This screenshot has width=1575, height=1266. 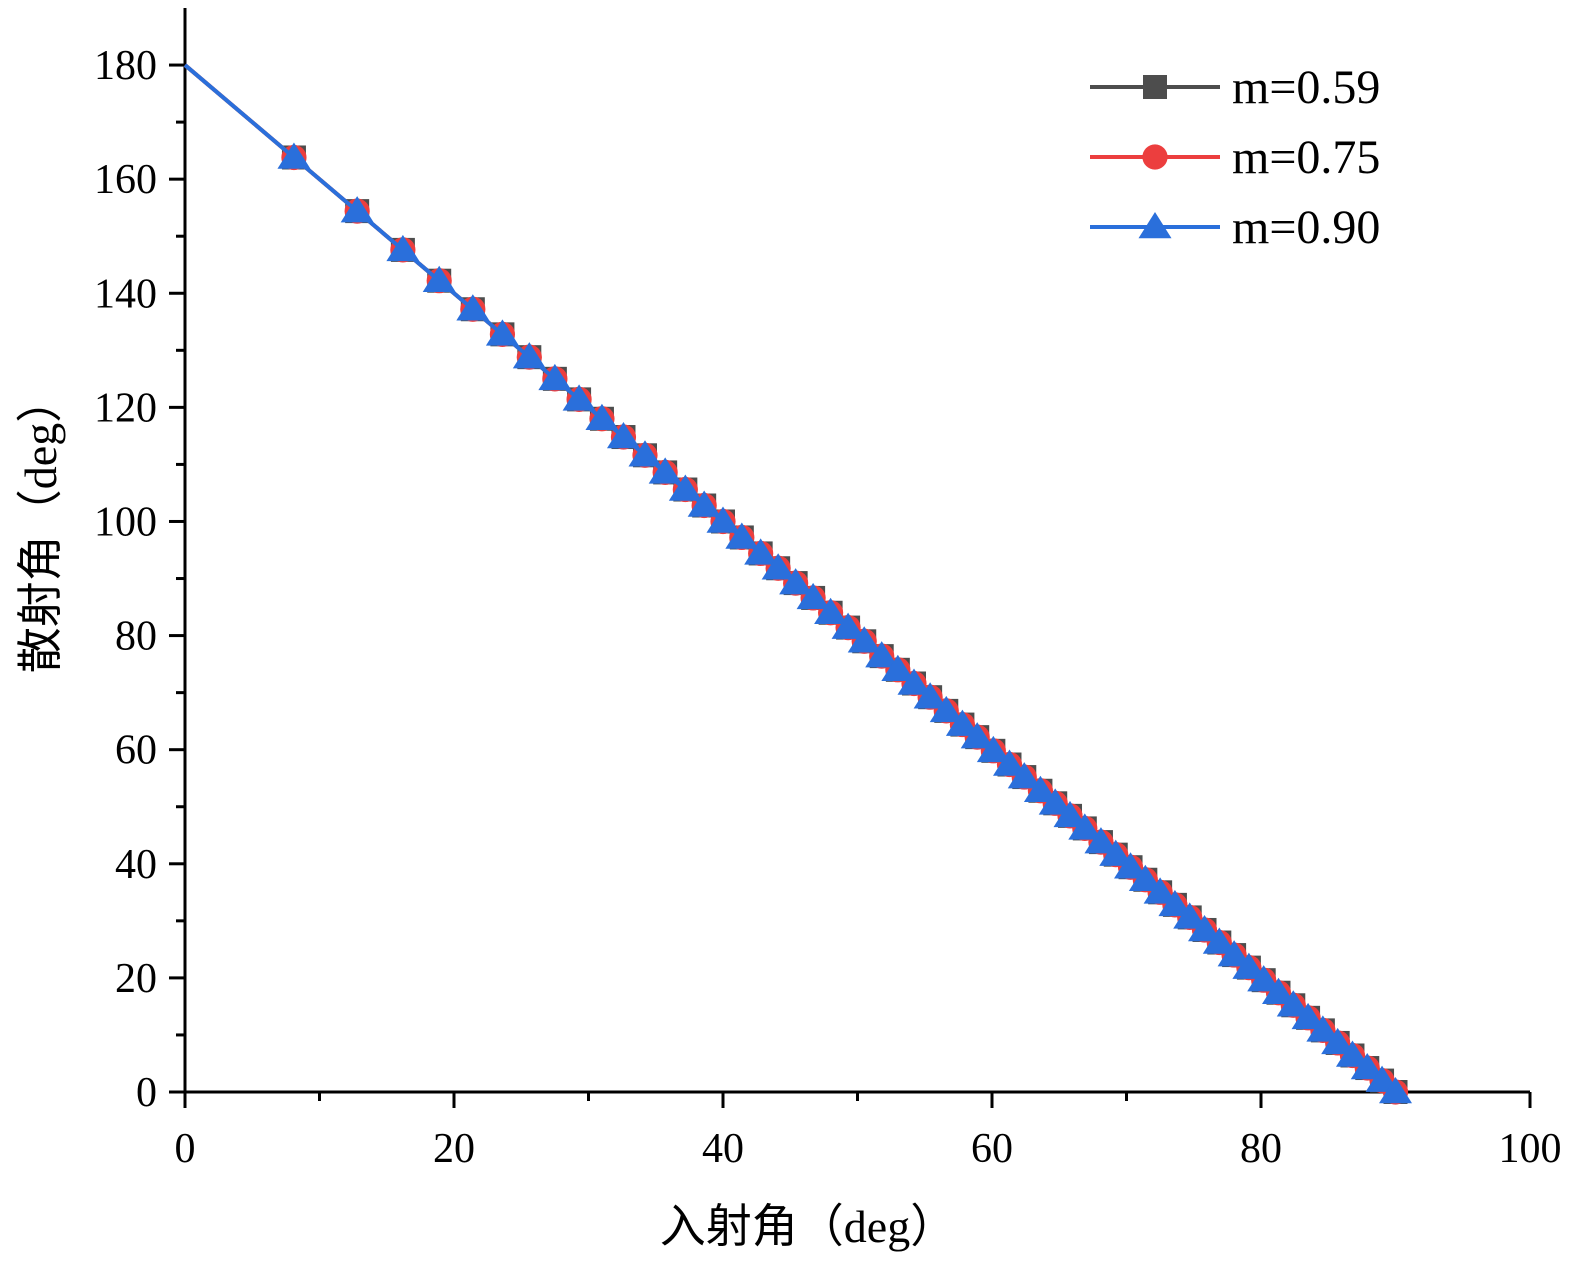 What do you see at coordinates (868, 1132) in the screenshot?
I see `x-axis-ticks: 0 20 40 60 80 100` at bounding box center [868, 1132].